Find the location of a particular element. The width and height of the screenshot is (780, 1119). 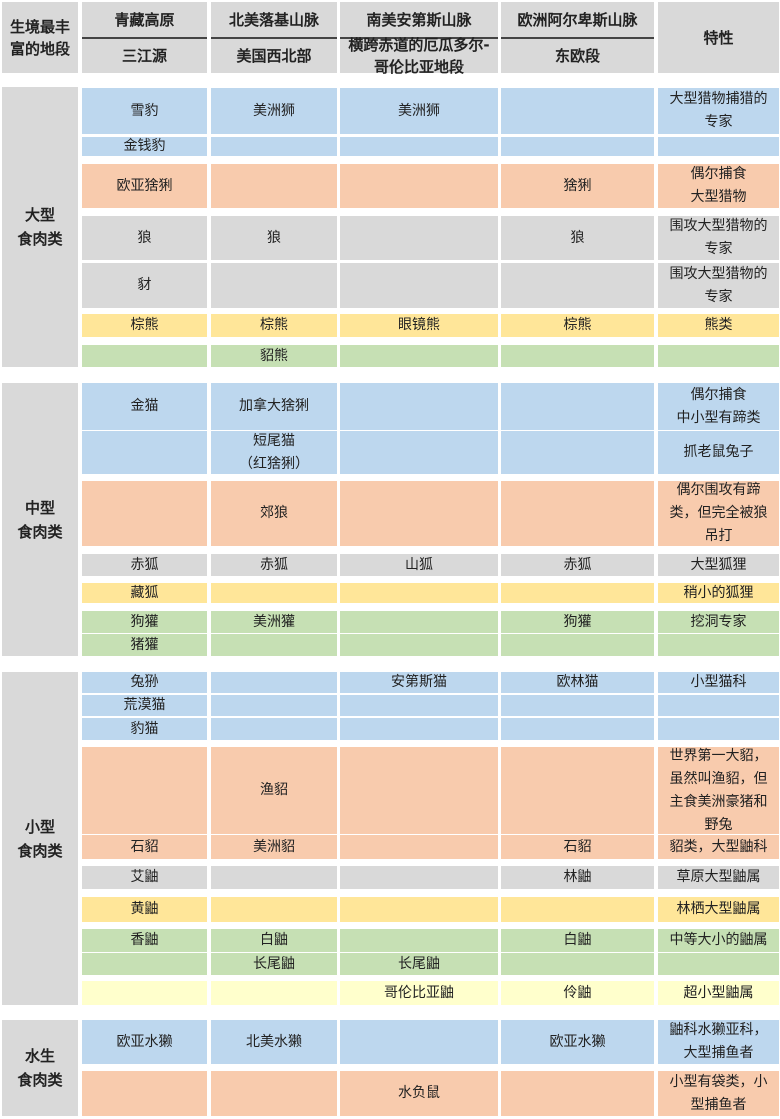

cell-qinghai-tibet: 狗獾 is located at coordinates (144, 622).